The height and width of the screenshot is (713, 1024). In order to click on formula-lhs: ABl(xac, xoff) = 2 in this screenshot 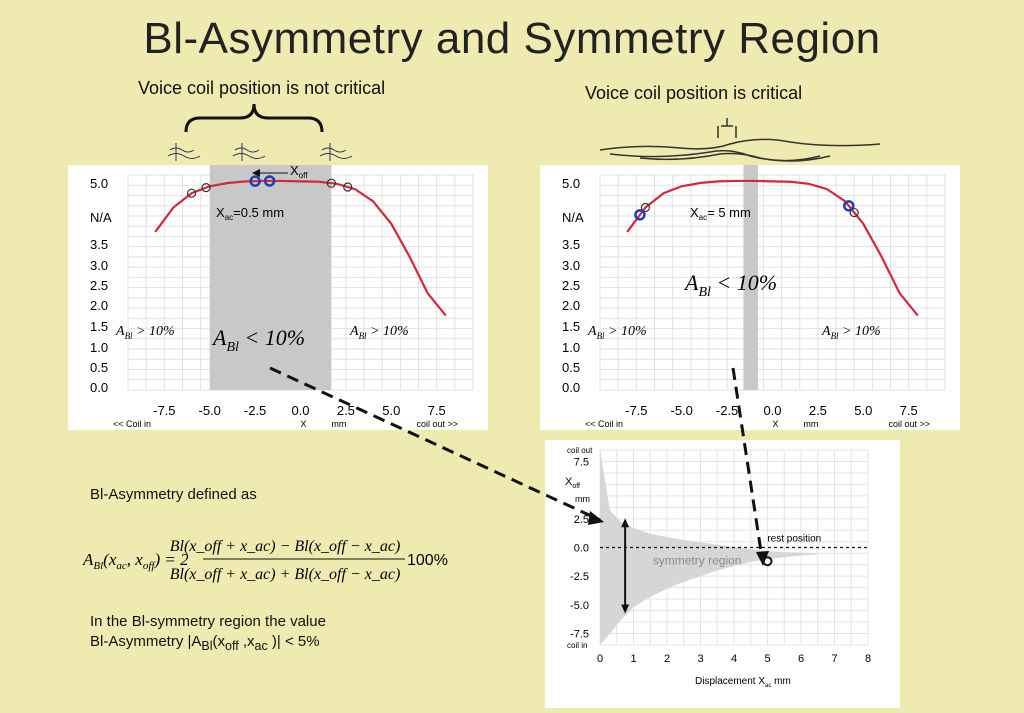, I will do `click(135, 561)`.